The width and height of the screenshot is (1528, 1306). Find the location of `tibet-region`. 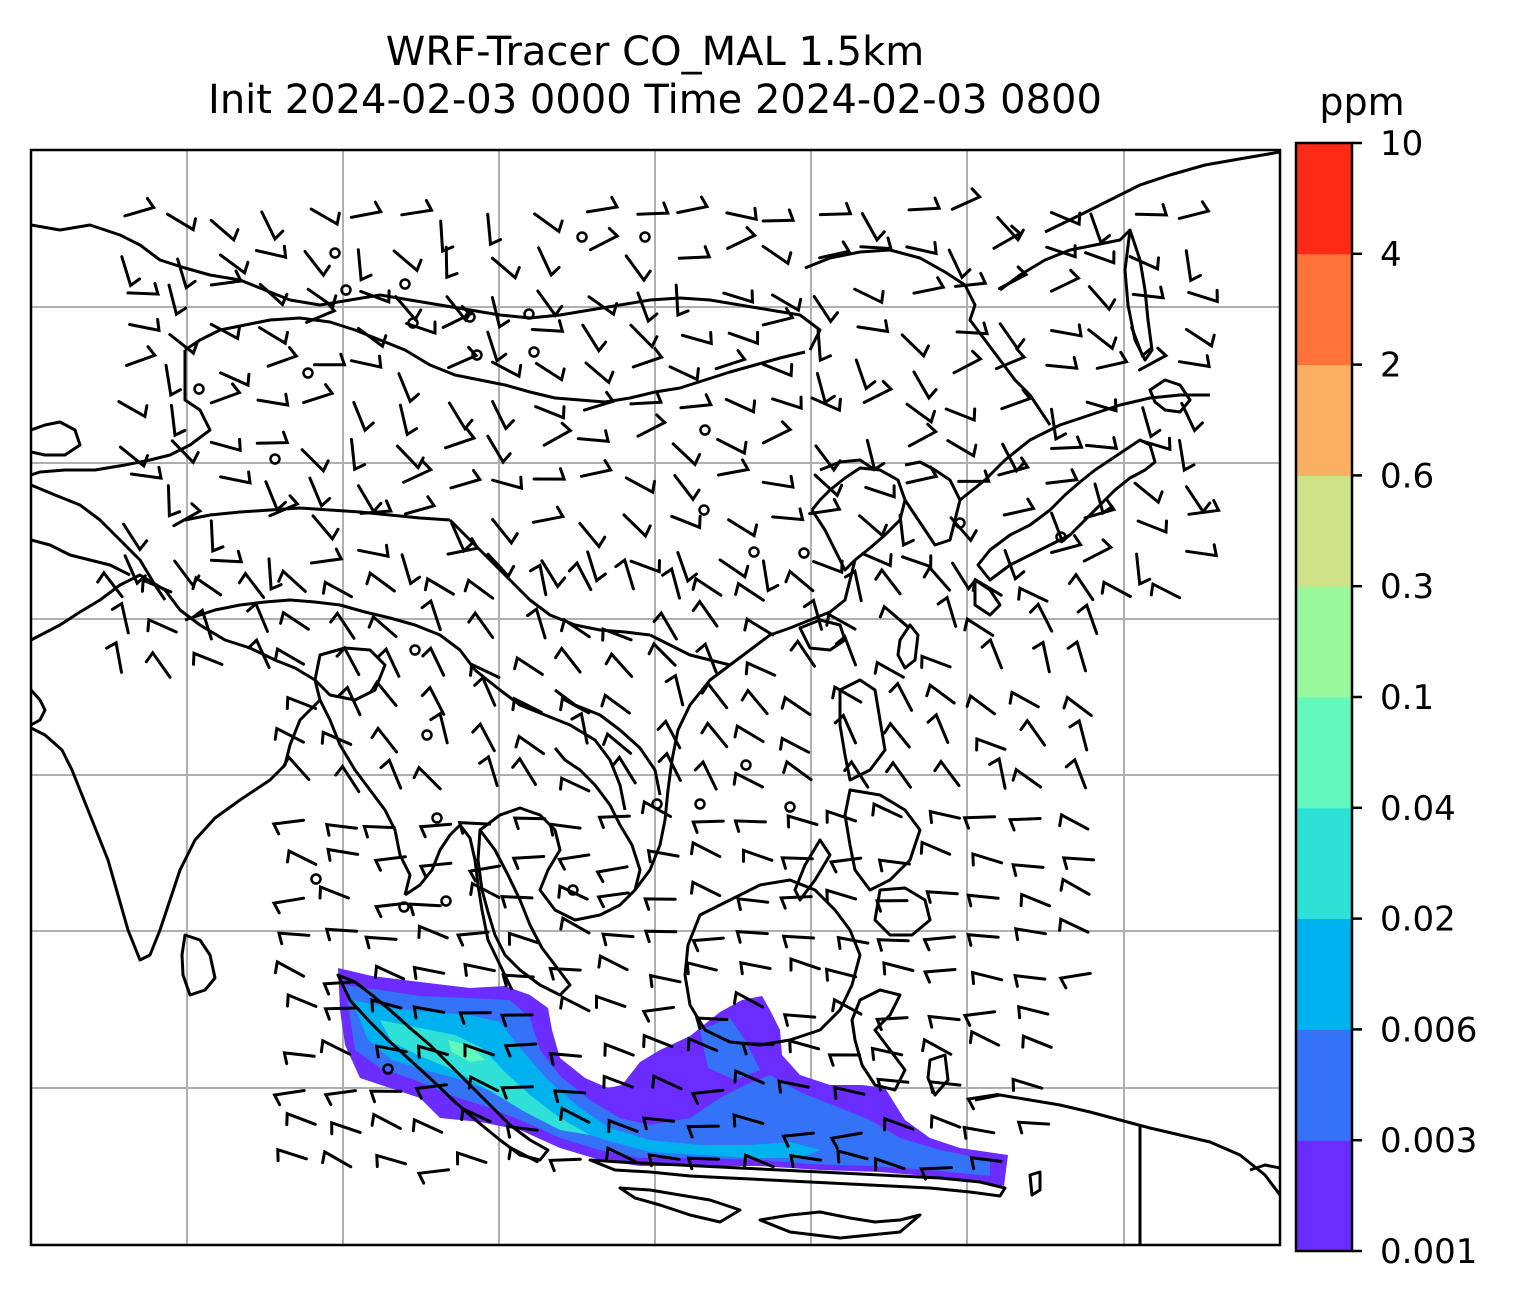

tibet-region is located at coordinates (317, 514).